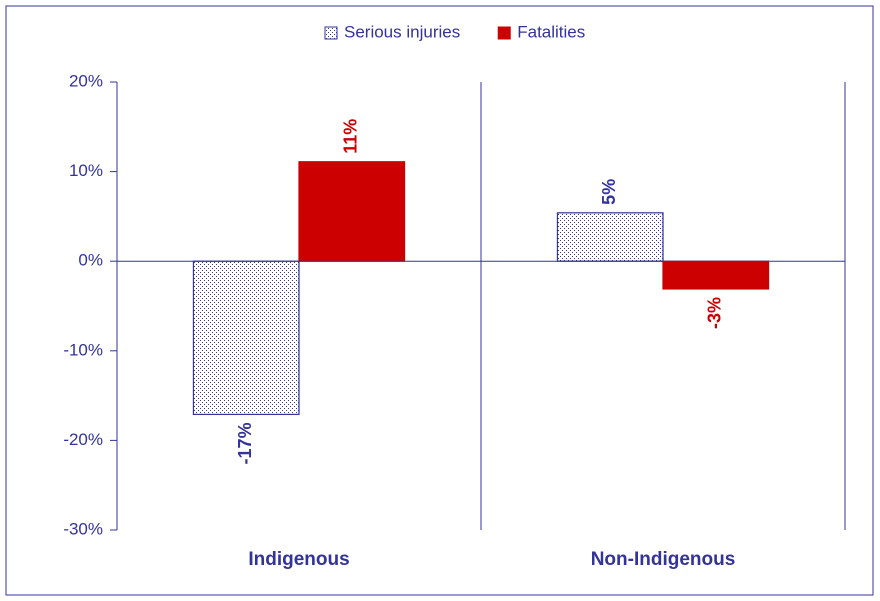 The width and height of the screenshot is (880, 601). I want to click on y-tick-label: 10%, so click(86, 170).